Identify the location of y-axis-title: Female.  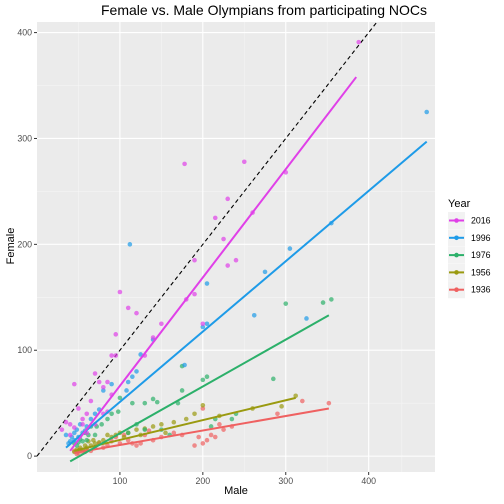
(11, 246).